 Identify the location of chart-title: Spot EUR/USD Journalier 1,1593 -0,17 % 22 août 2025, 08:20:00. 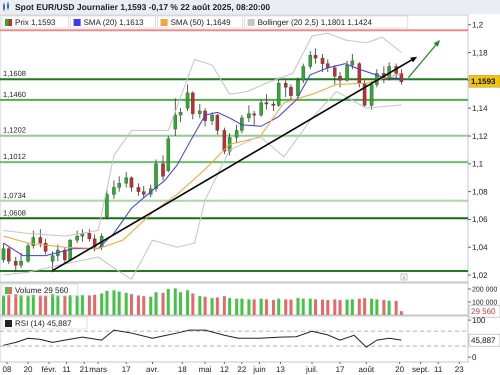
(142, 7).